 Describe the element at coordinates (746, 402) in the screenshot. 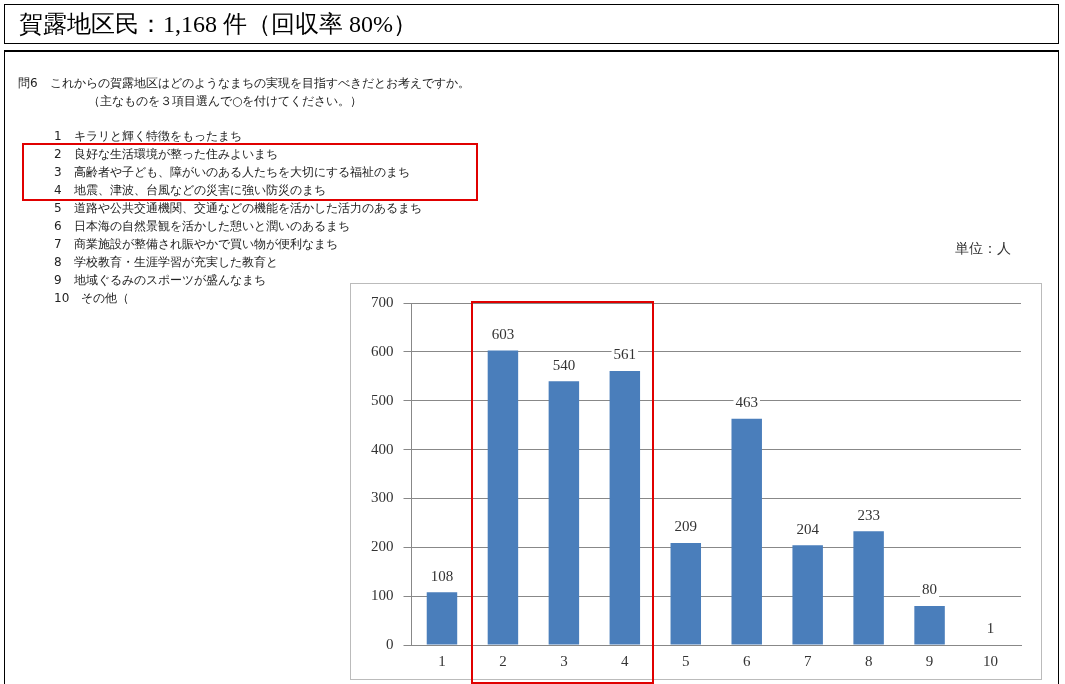

I see `data-label: 463` at that location.